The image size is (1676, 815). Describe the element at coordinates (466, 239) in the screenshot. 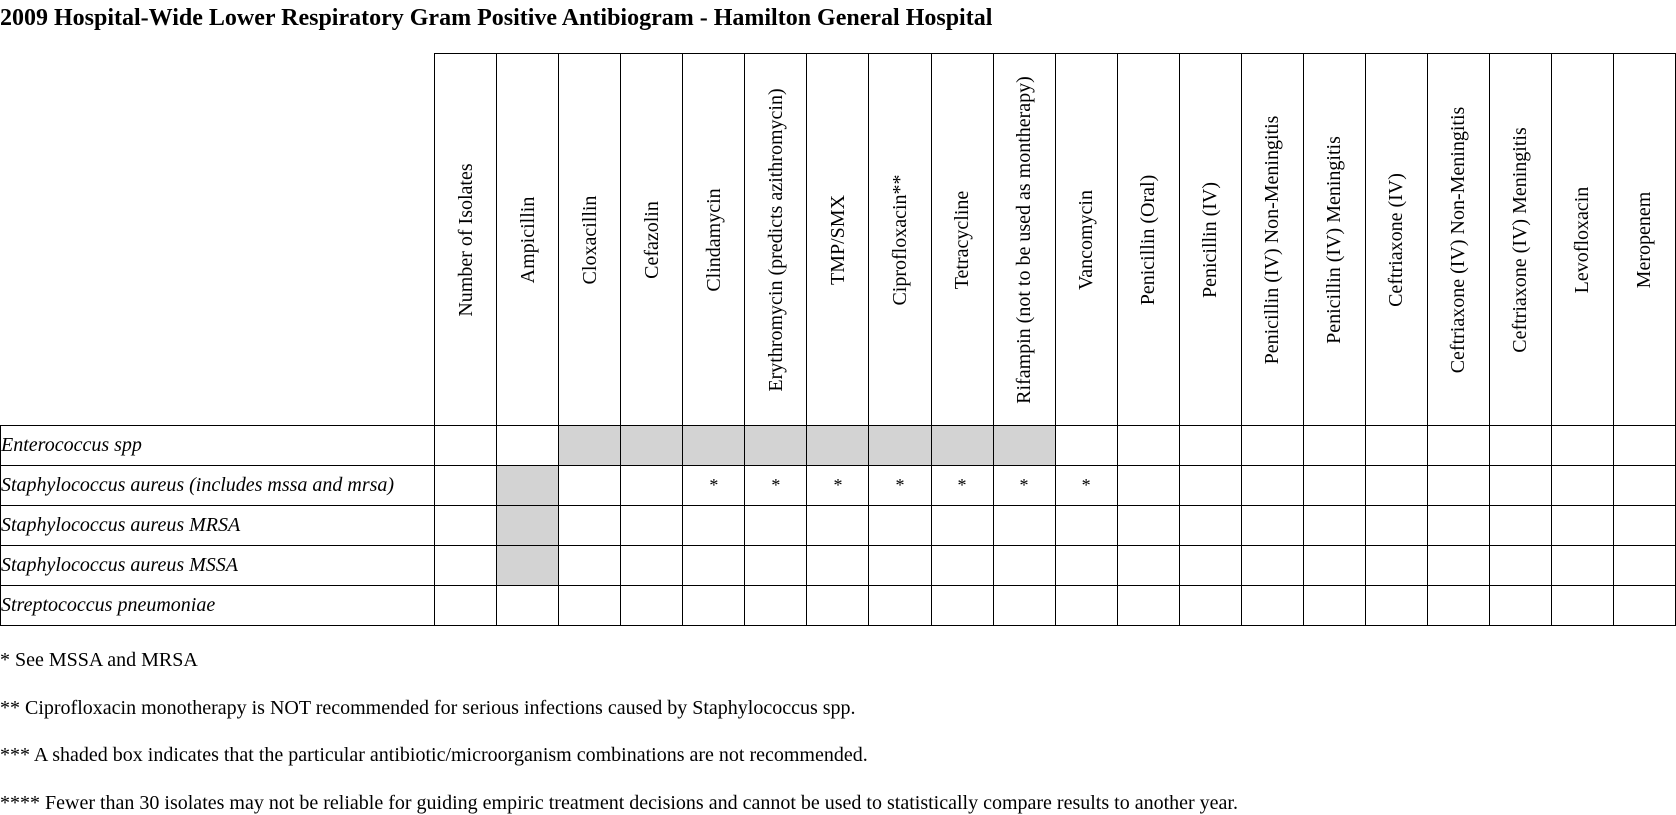

I see `column-header: Number of Isolates` at that location.